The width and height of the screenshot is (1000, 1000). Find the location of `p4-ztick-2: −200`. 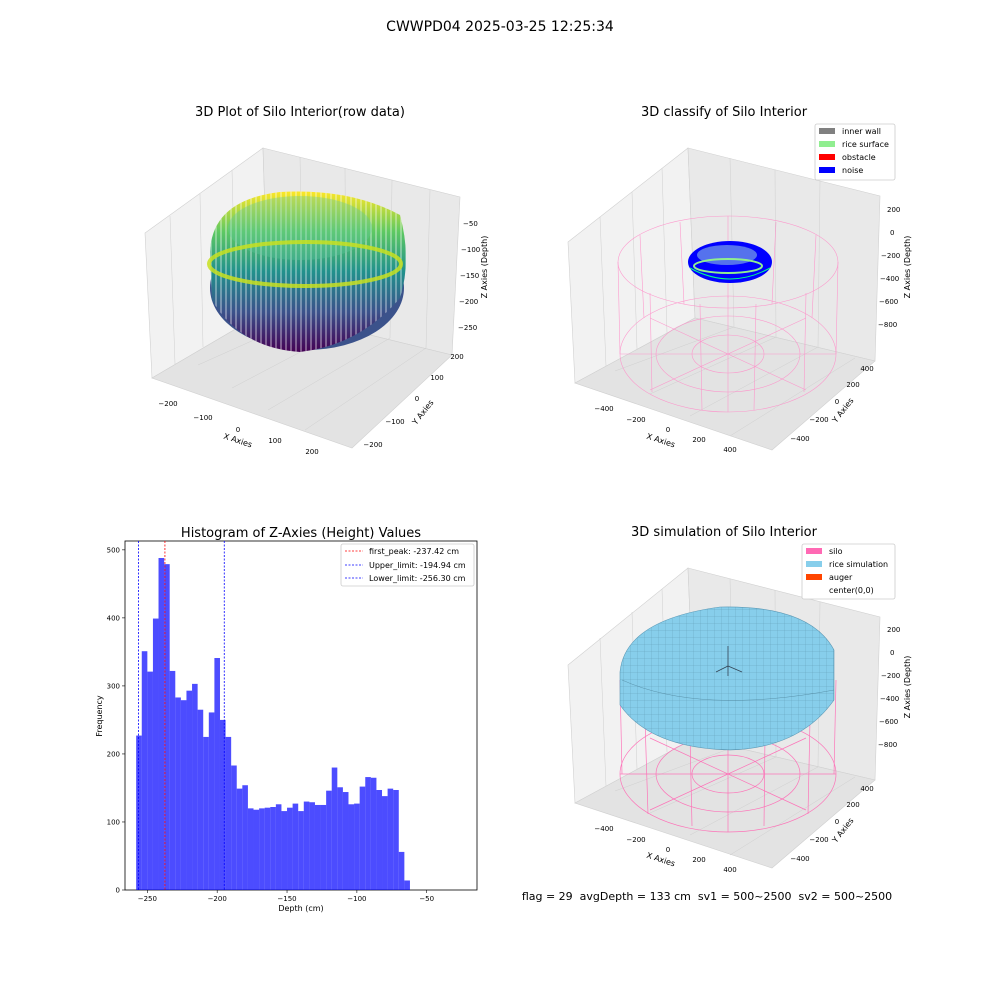

p4-ztick-2: −200 is located at coordinates (890, 676).